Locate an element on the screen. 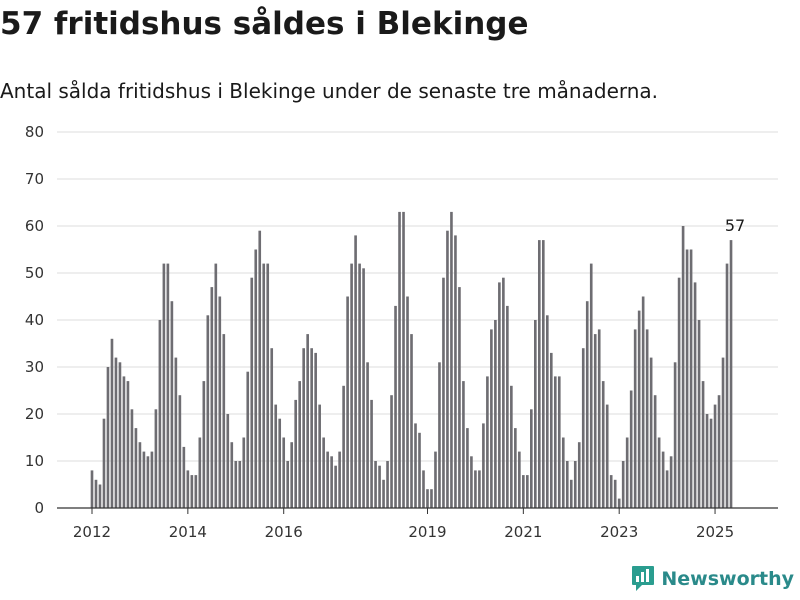 This screenshot has height=600, width=800. y-tick-label: 60 is located at coordinates (34, 226).